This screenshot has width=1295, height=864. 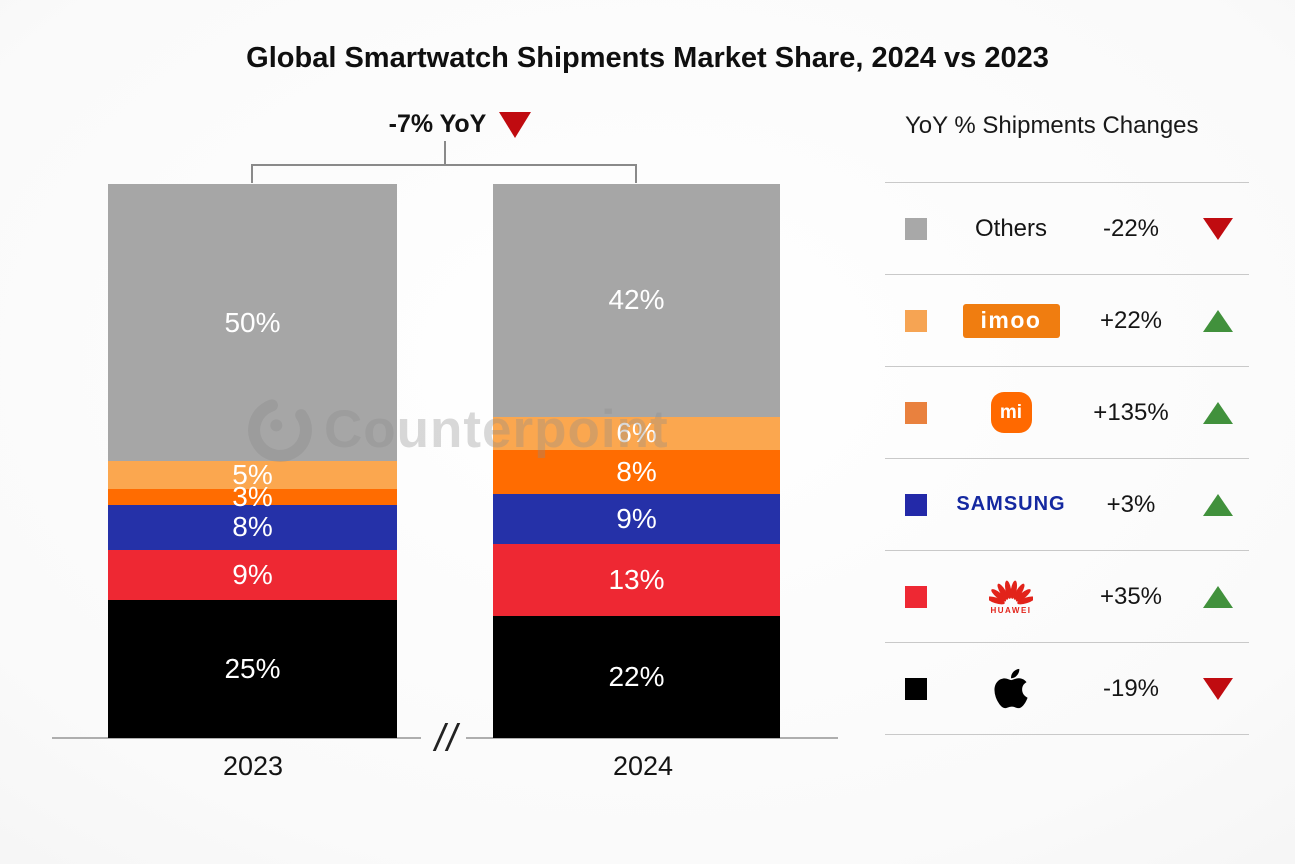 I want to click on apple-logo-icon, so click(x=1011, y=688).